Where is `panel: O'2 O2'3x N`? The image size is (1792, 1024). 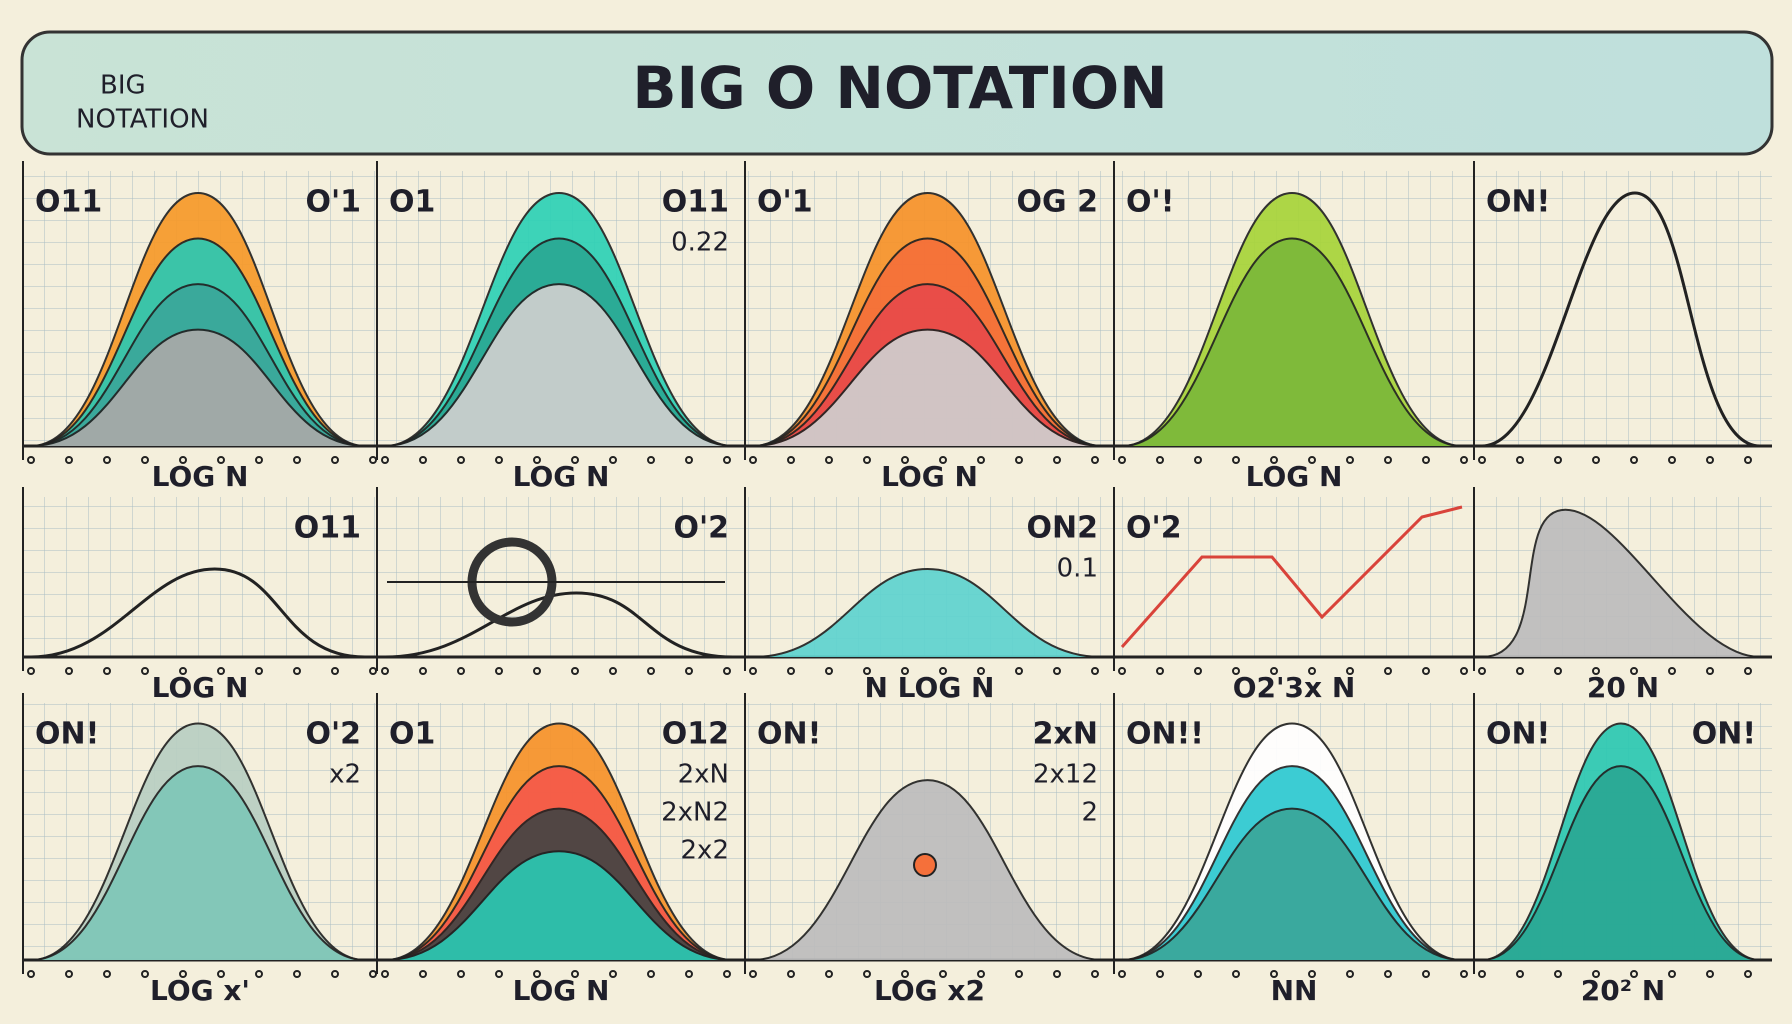
panel: O'2 O2'3x N is located at coordinates (1293, 595).